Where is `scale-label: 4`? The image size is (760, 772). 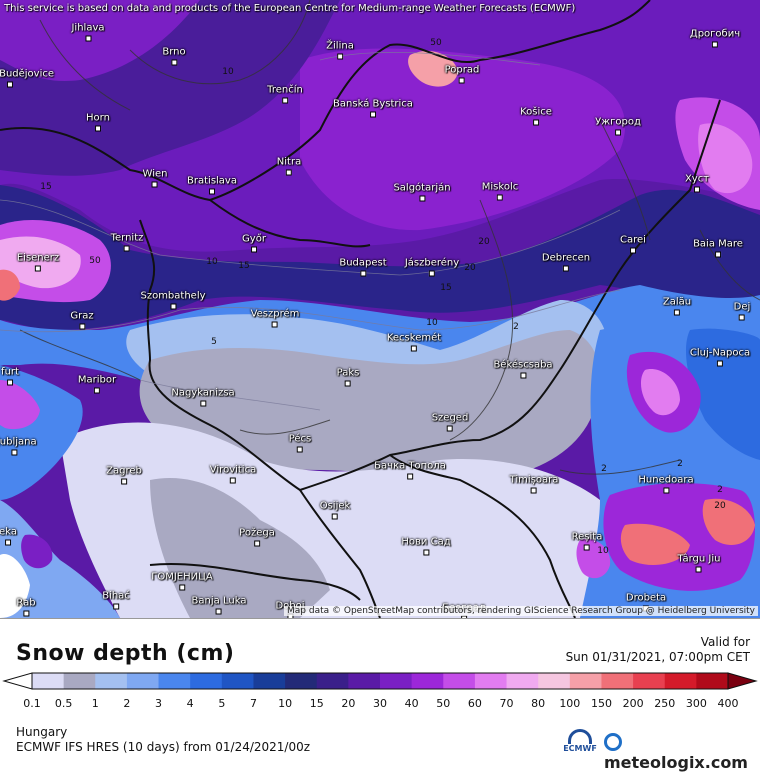 scale-label: 4 is located at coordinates (190, 703).